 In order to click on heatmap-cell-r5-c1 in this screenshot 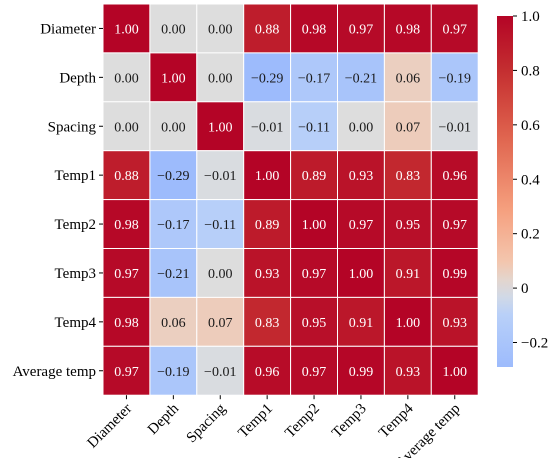, I will do `click(173, 273)`.